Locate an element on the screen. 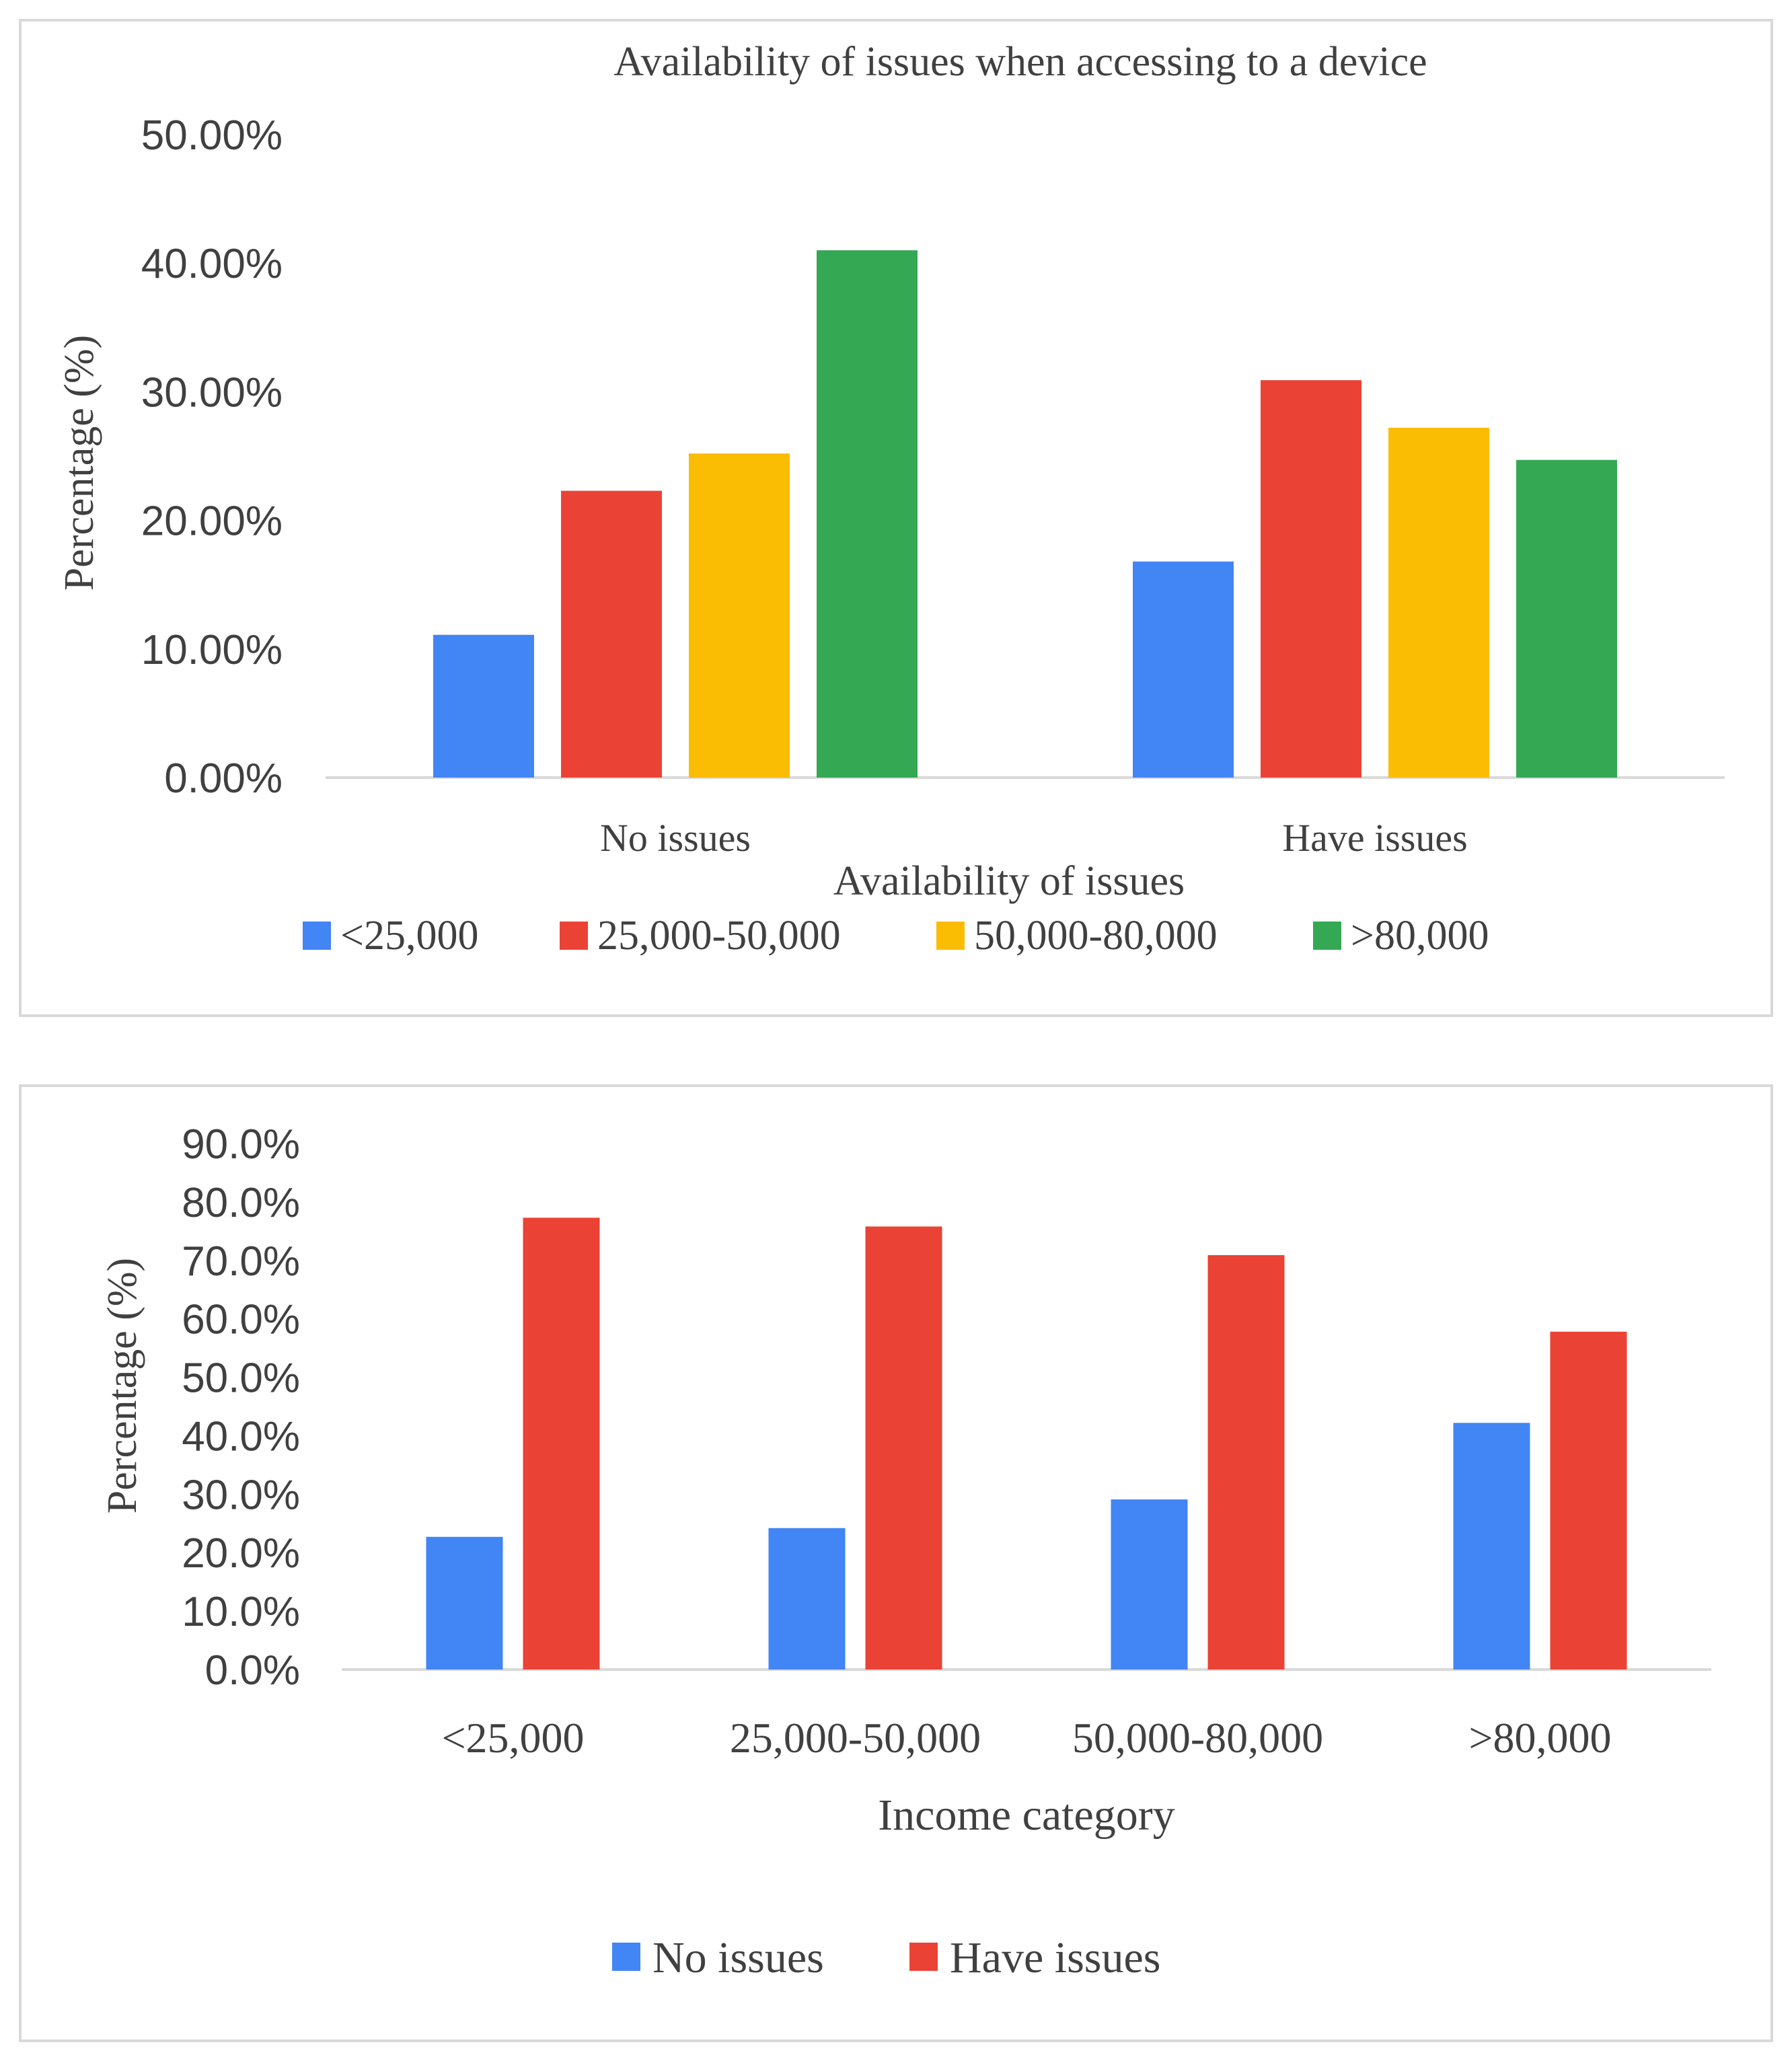 The width and height of the screenshot is (1792, 2061). chart-2-y-tick-label: 30.0% is located at coordinates (241, 1495).